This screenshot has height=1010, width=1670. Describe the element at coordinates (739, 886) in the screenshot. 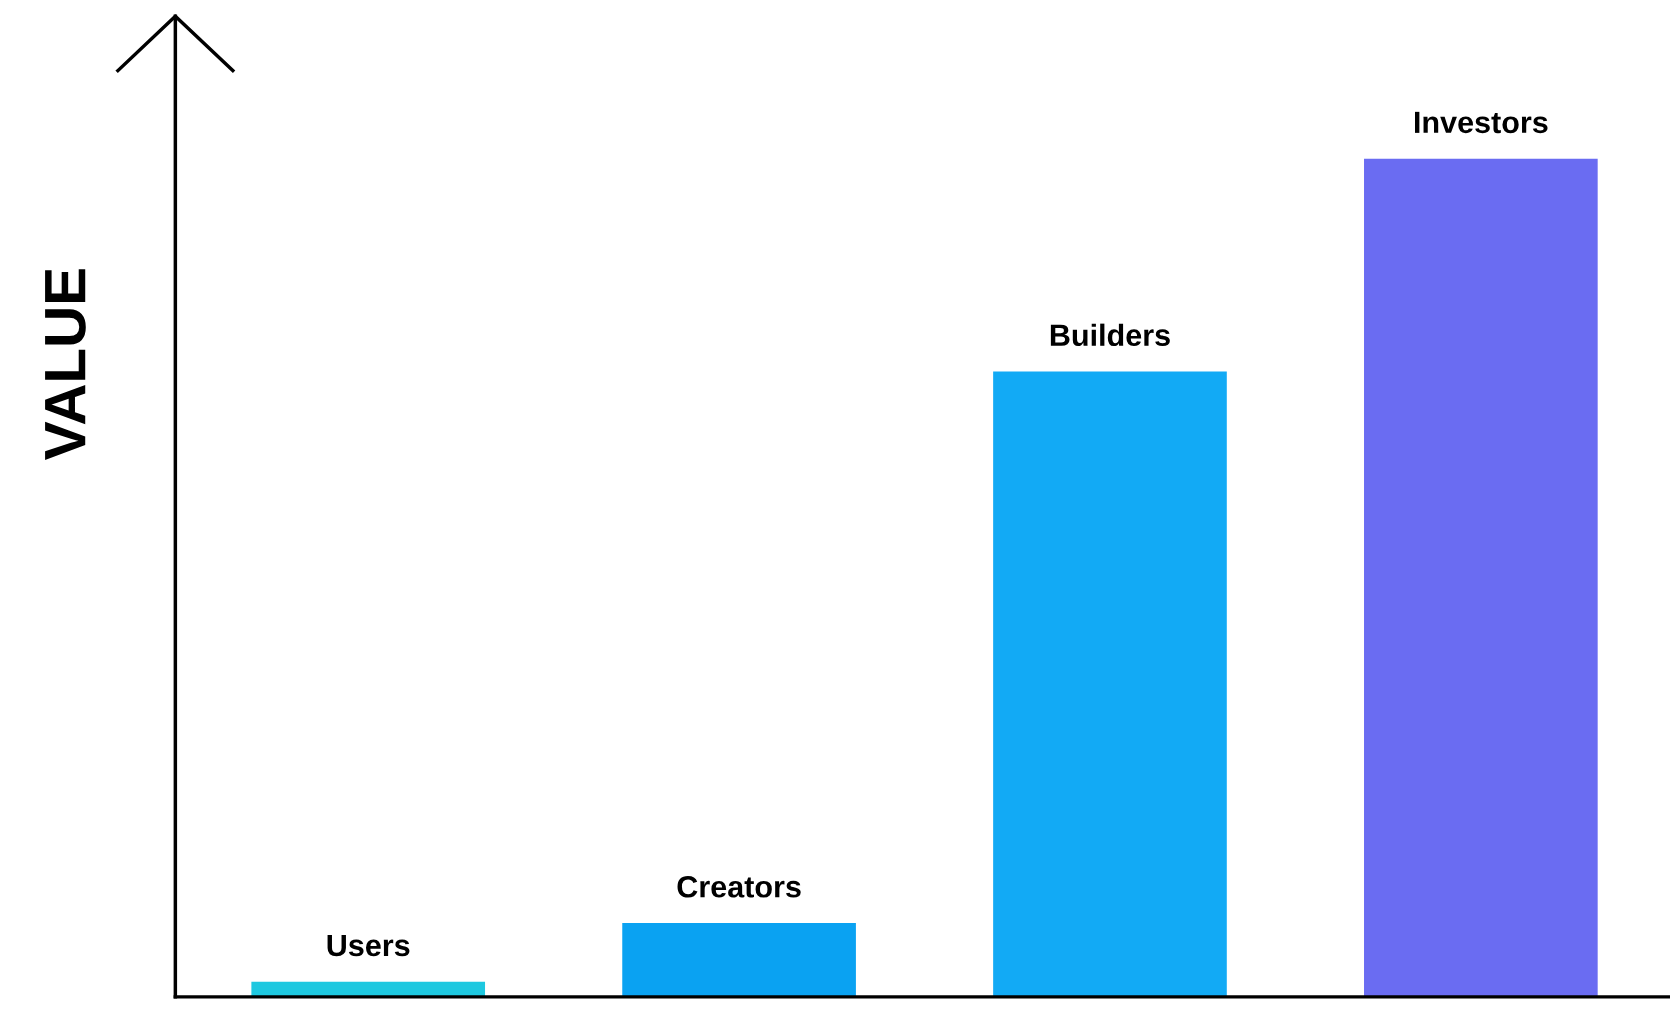

I see `x-tick-label: Creators` at that location.